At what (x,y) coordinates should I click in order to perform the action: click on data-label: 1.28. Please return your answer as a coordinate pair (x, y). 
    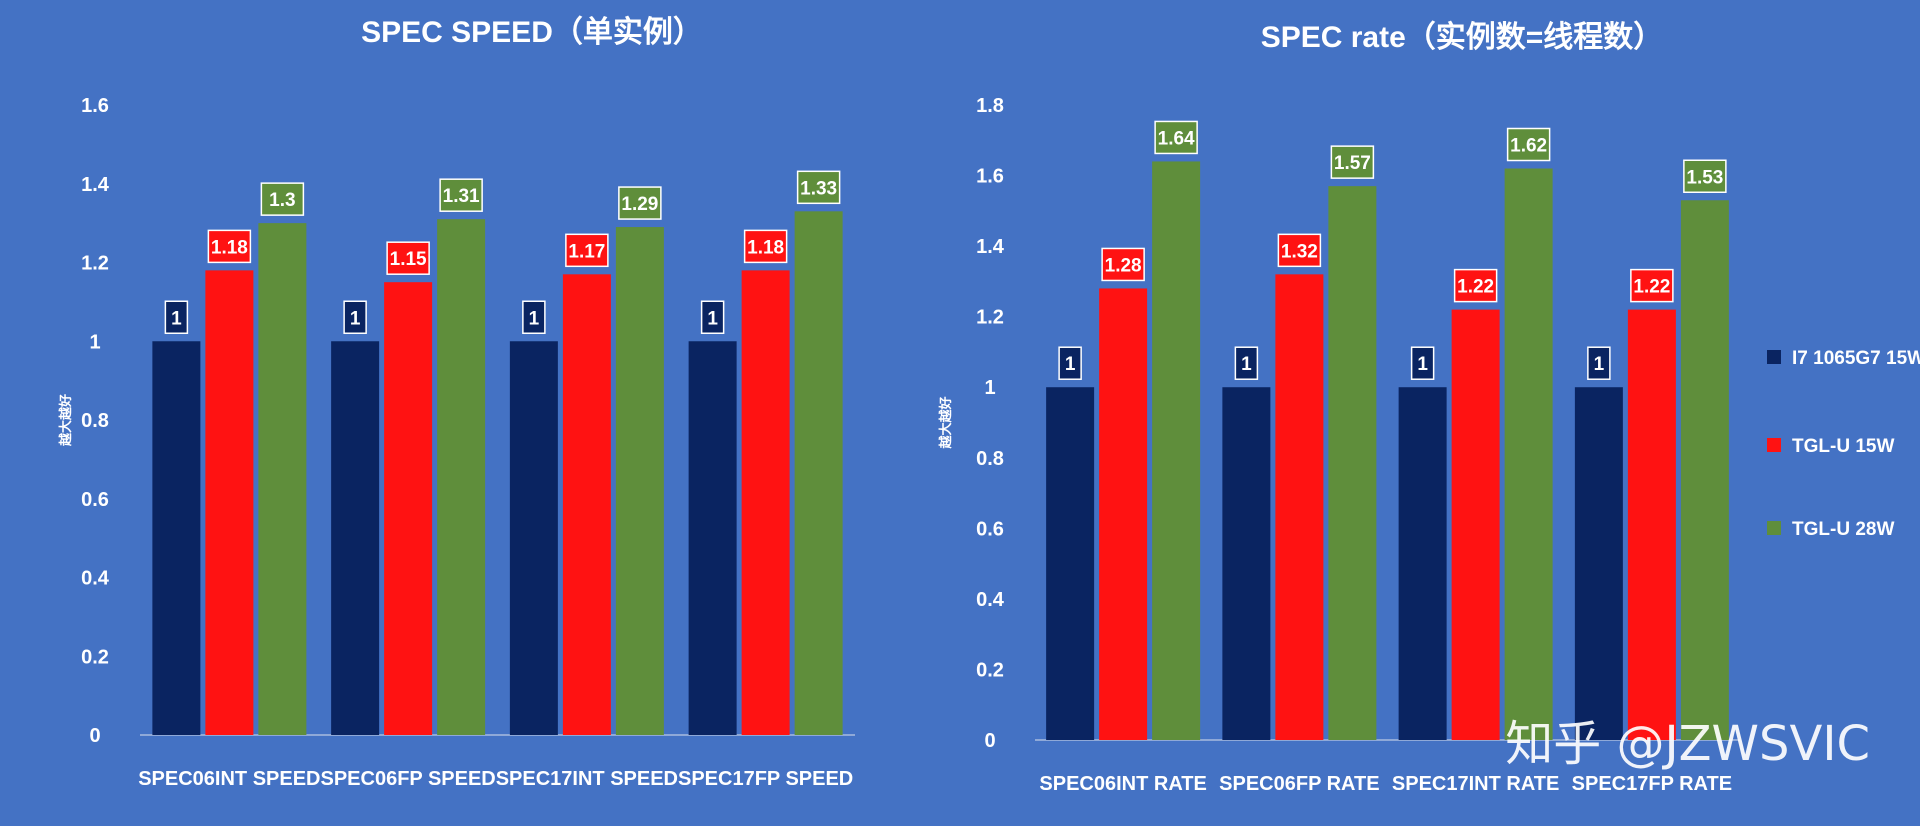
    Looking at the image, I should click on (1123, 265).